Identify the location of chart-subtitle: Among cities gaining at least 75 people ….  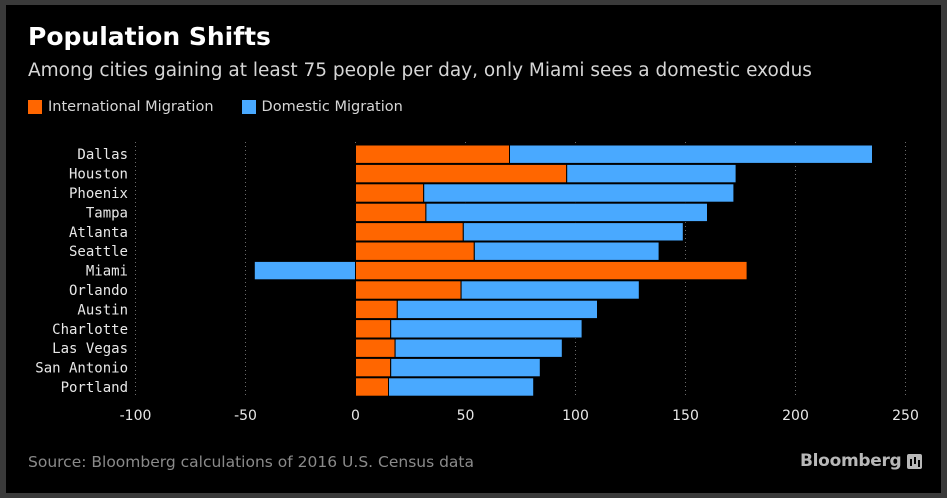
(420, 70).